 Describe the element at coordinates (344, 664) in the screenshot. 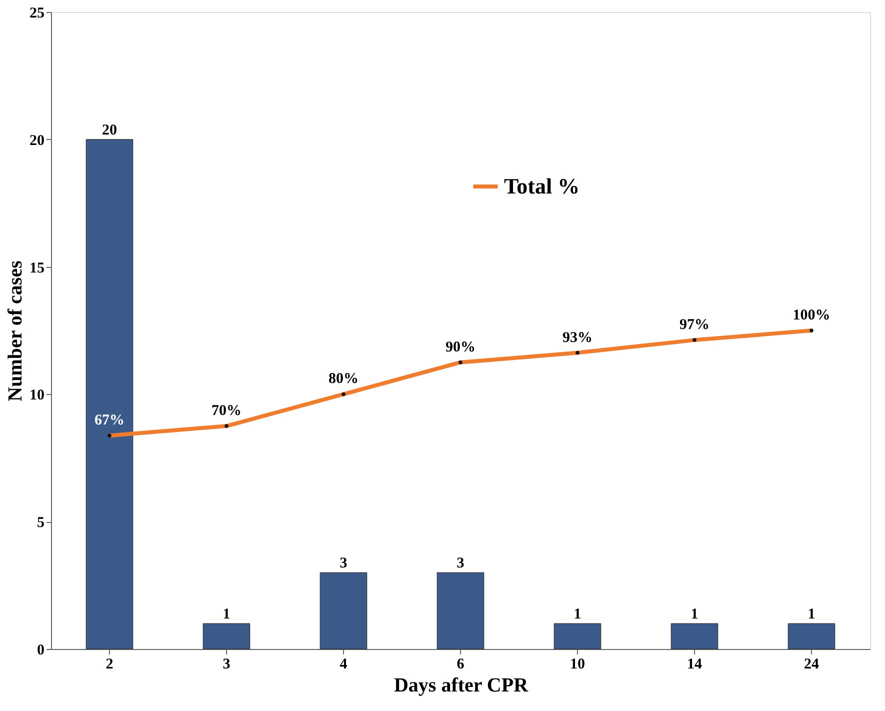

I see `x-tick-label: 4` at that location.